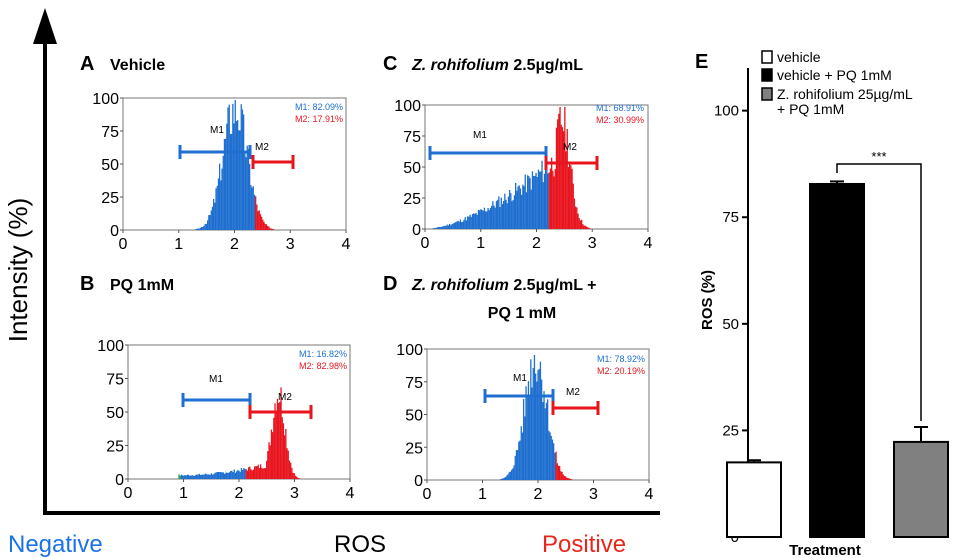  What do you see at coordinates (319, 107) in the screenshot?
I see `m1-percentage: M1: 82.09%` at bounding box center [319, 107].